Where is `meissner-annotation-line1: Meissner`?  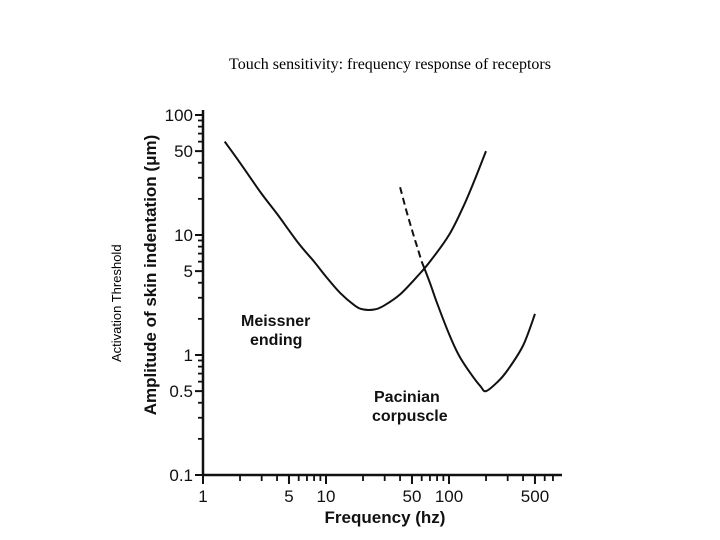
meissner-annotation-line1: Meissner is located at coordinates (275, 321).